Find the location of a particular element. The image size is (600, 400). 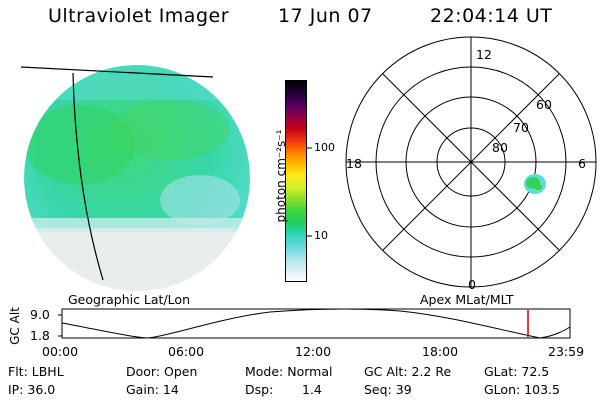

orbit-xtick-0600: 06:00 is located at coordinates (186, 351).